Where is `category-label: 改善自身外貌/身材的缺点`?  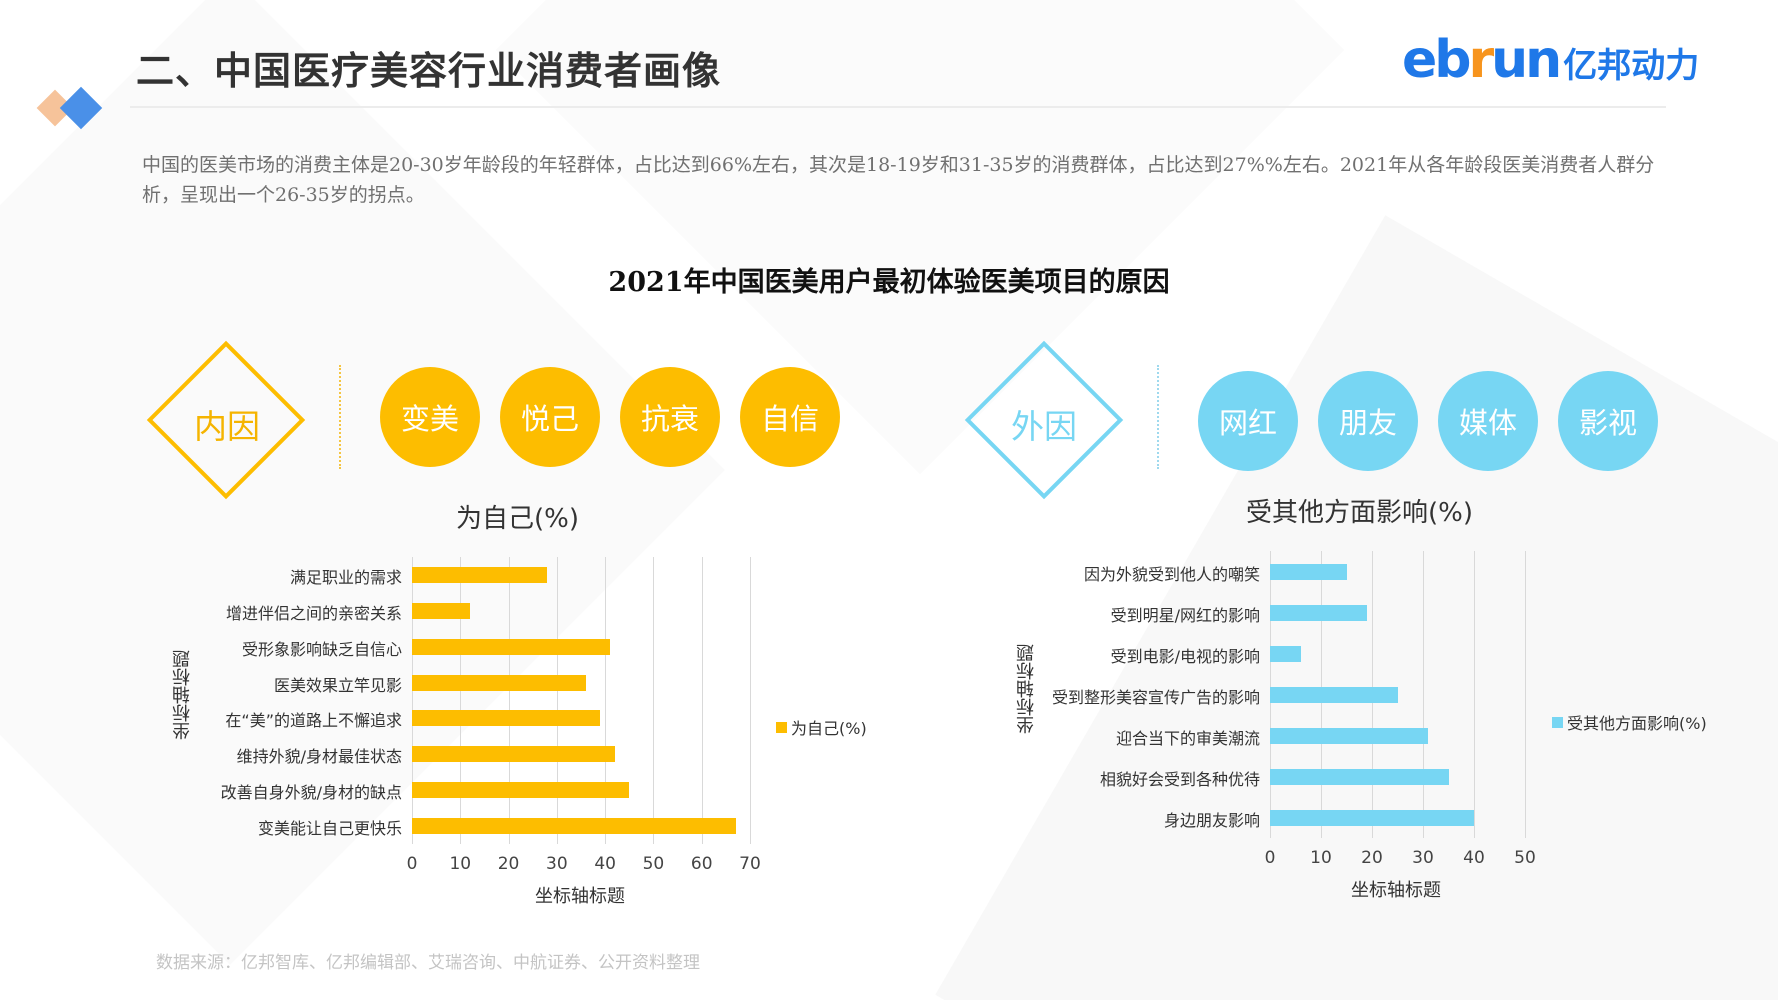
category-label: 改善自身外貌/身材的缺点 is located at coordinates (311, 793).